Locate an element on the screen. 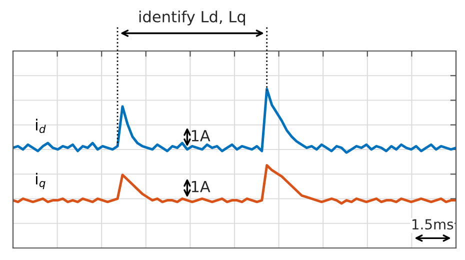 The width and height of the screenshot is (465, 260). text: identify Ld, Lq is located at coordinates (192, 18).